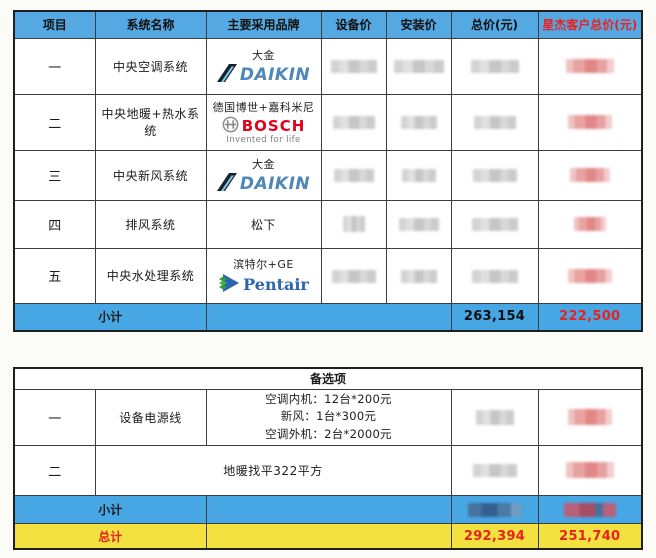 The image size is (656, 558). What do you see at coordinates (263, 107) in the screenshot?
I see `brand-label: 德国博世+嘉科米尼` at bounding box center [263, 107].